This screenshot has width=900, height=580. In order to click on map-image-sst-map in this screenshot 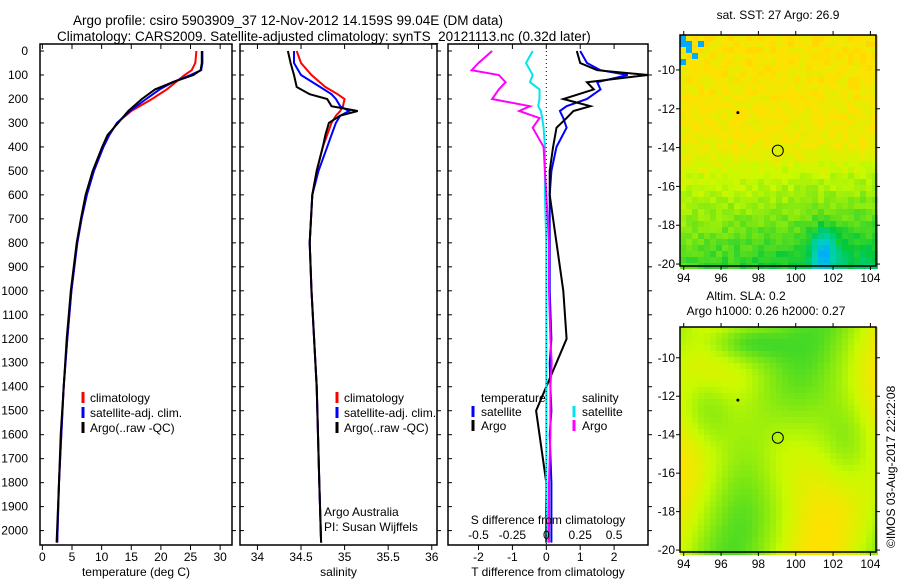, I will do `click(779, 152)`.